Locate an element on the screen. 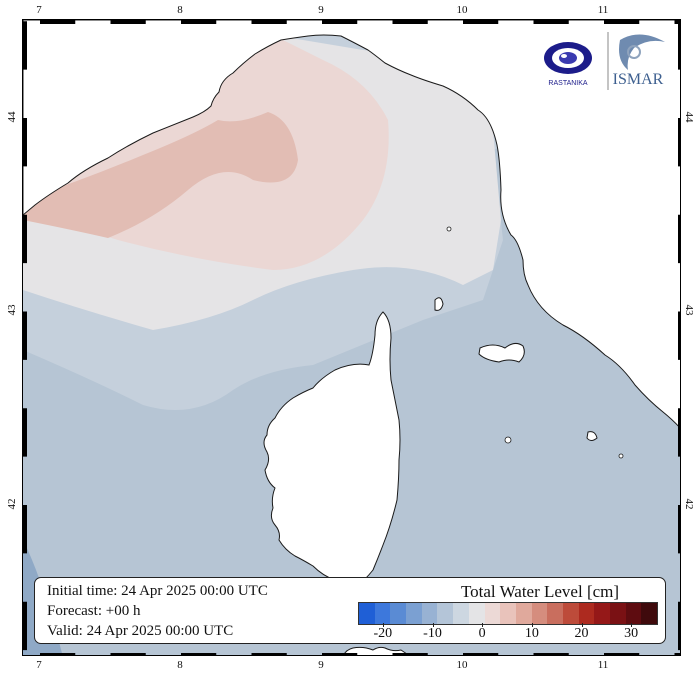 The width and height of the screenshot is (700, 680). island-gorgona is located at coordinates (449, 229).